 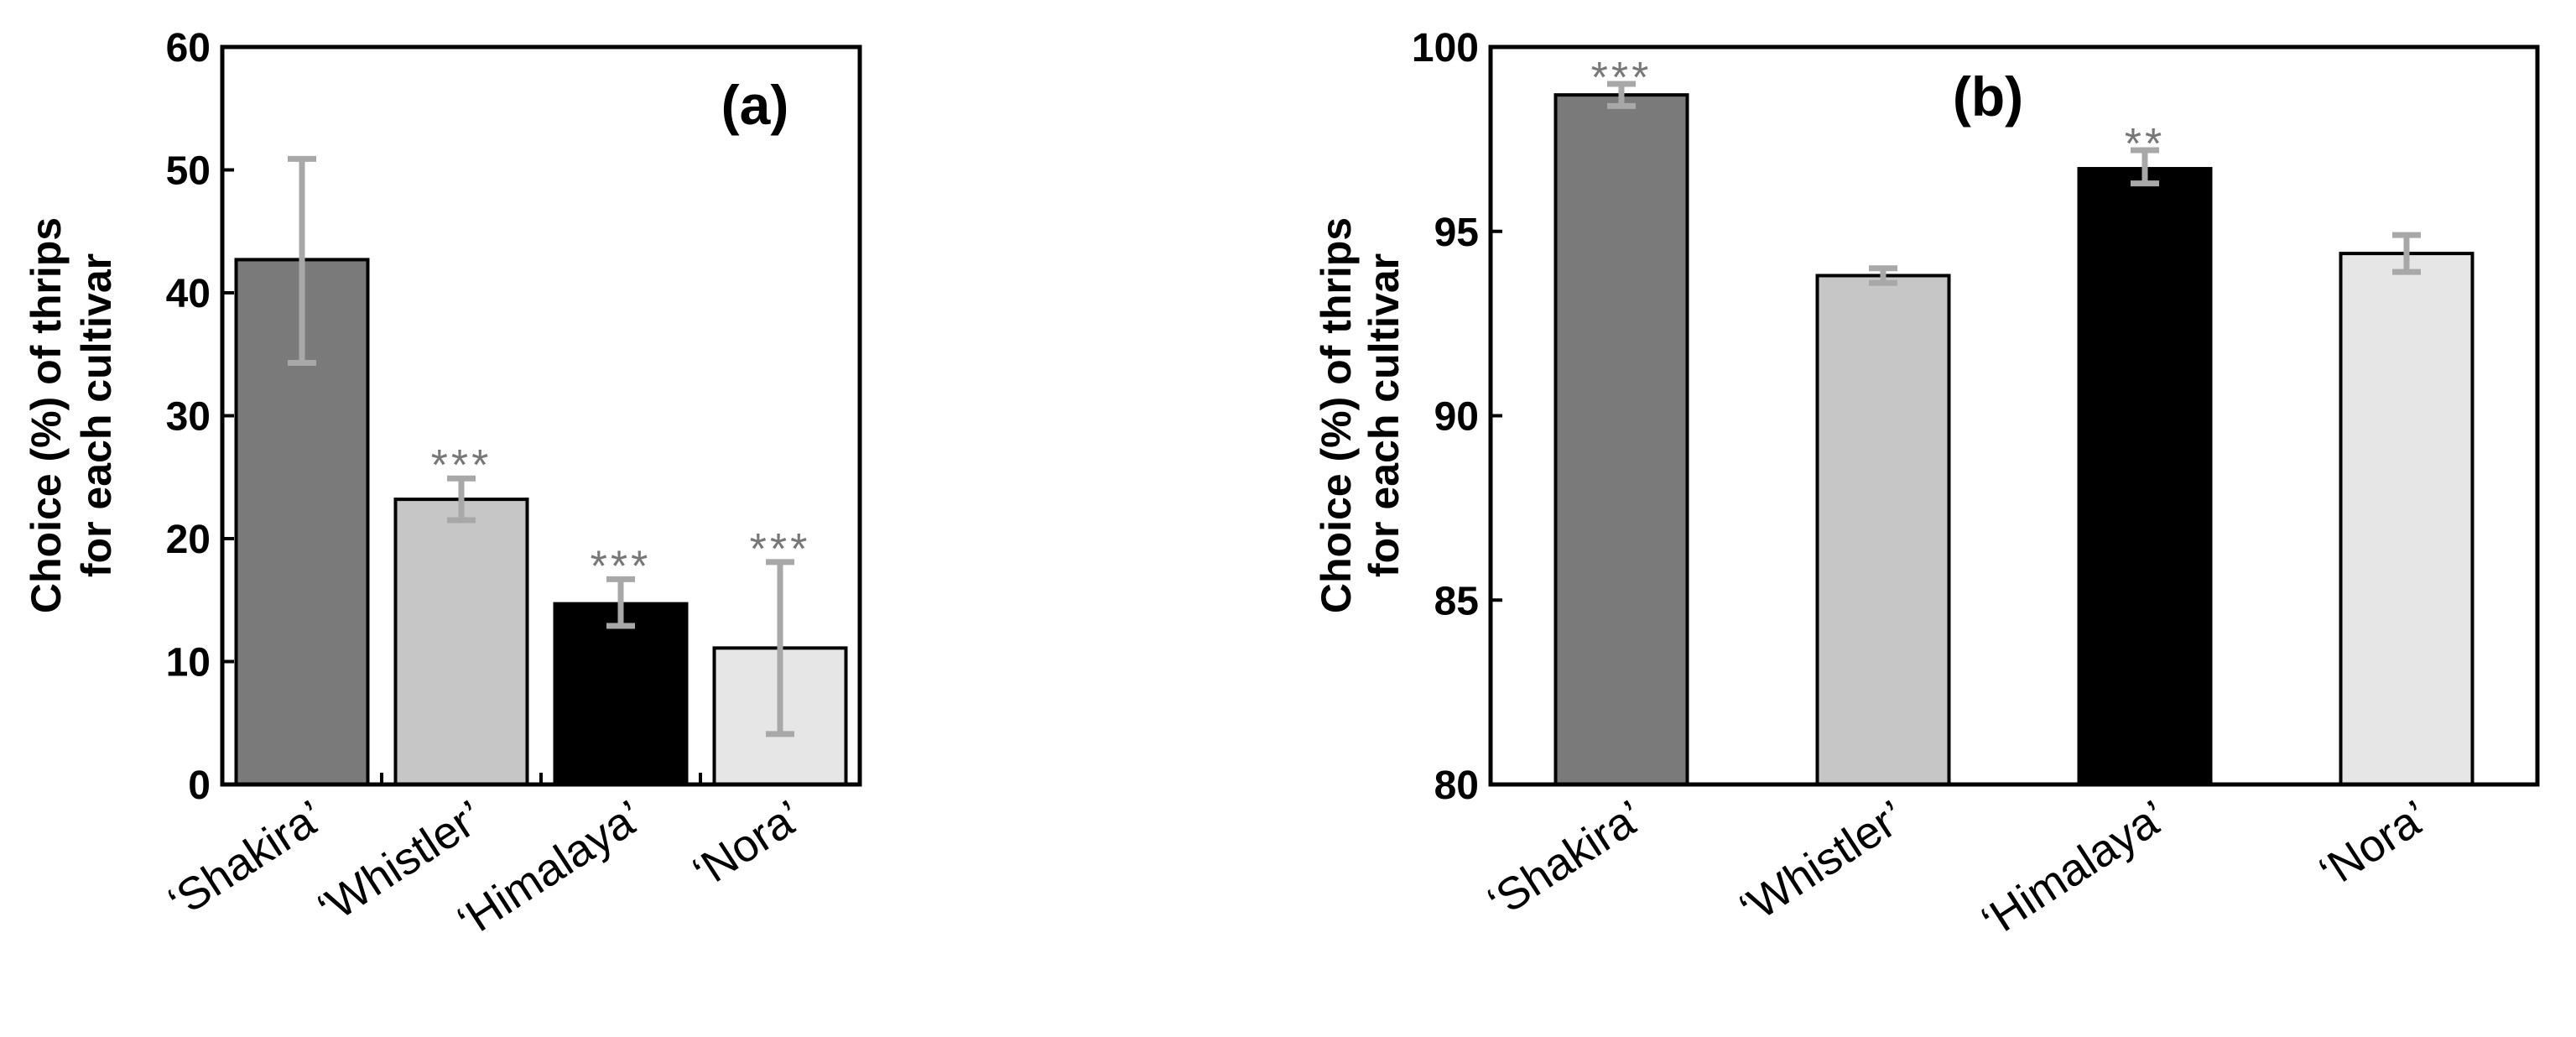 I want to click on panel-a-category-label-0: ‘Shakira’, so click(x=245, y=859).